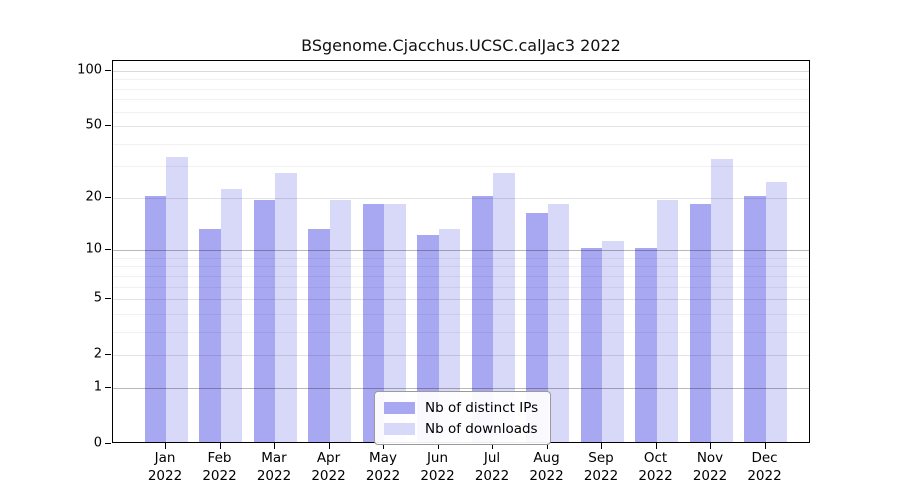 The image size is (900, 500). Describe the element at coordinates (461, 407) in the screenshot. I see `legend-item-distinct-ips: Nb of distinct IPs` at that location.